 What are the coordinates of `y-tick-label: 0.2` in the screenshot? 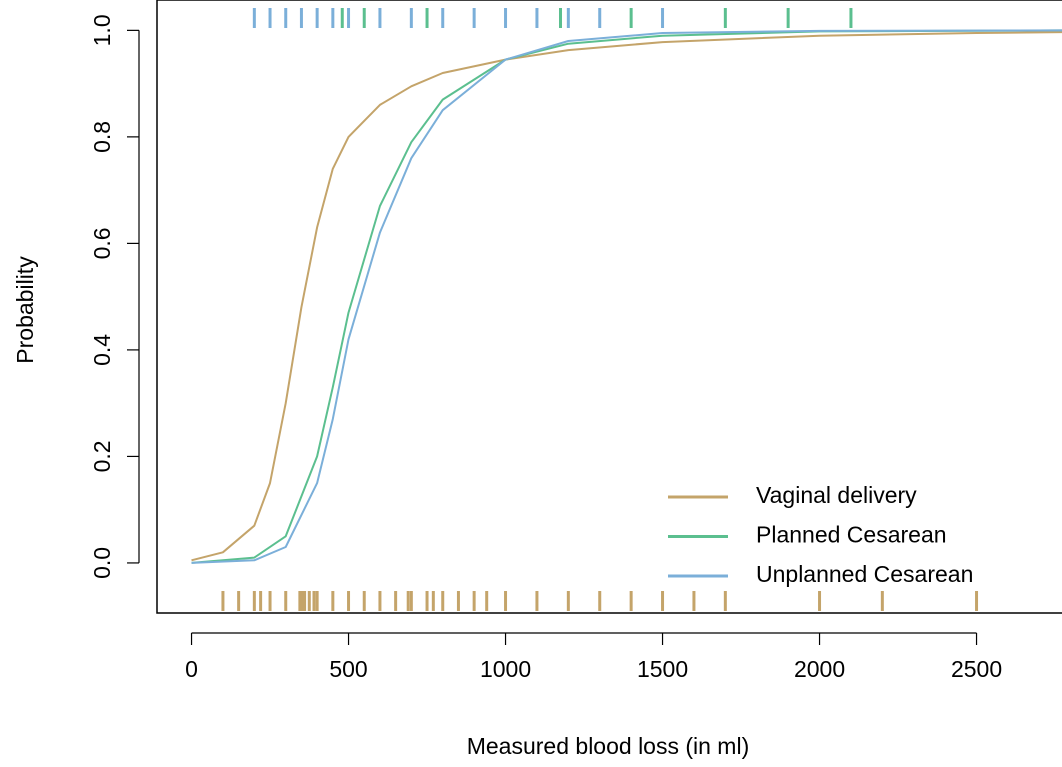 It's located at (102, 456).